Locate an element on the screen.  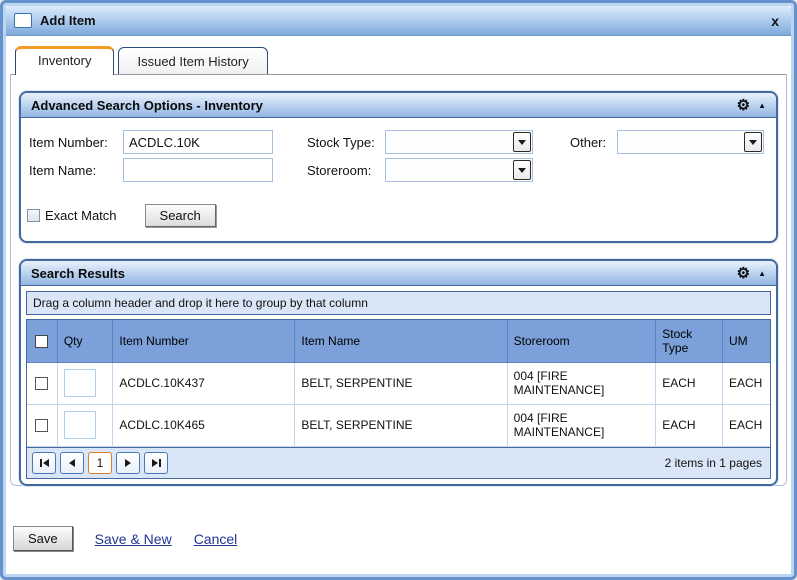
pager: 1 2 items in 1 pages is located at coordinates (398, 462).